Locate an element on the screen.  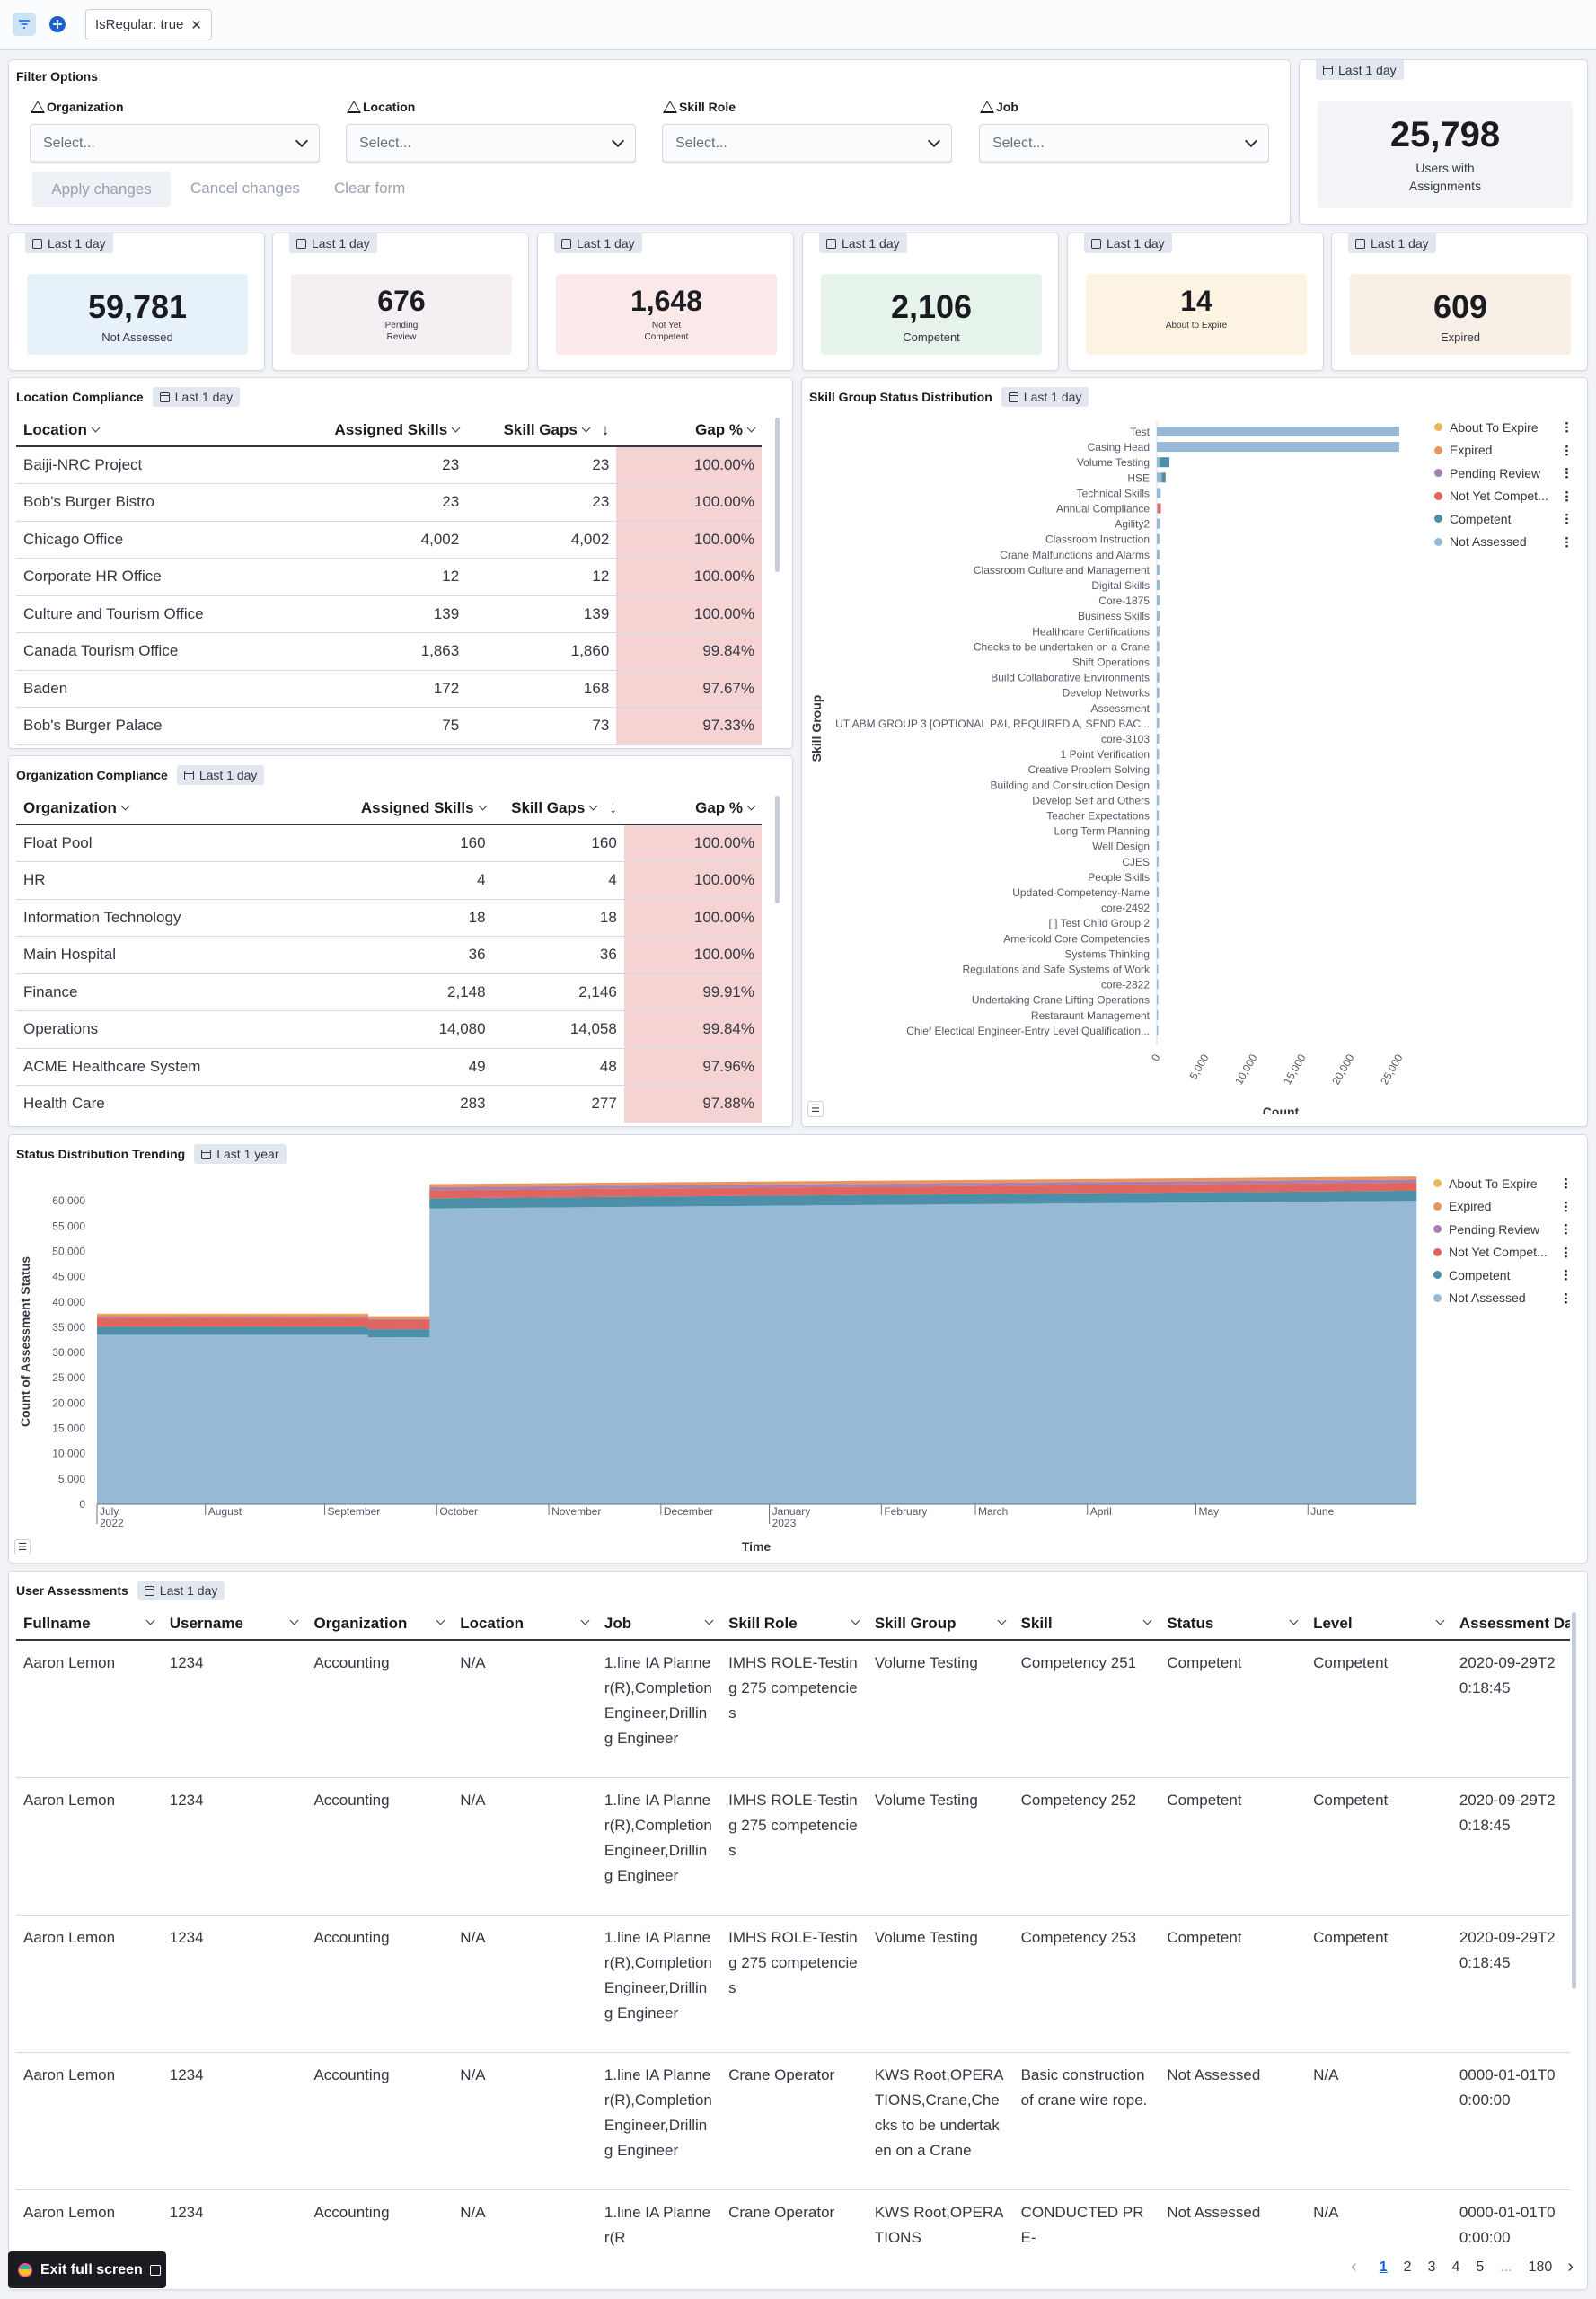
legend-item: Not Assessed is located at coordinates (1500, 1299).